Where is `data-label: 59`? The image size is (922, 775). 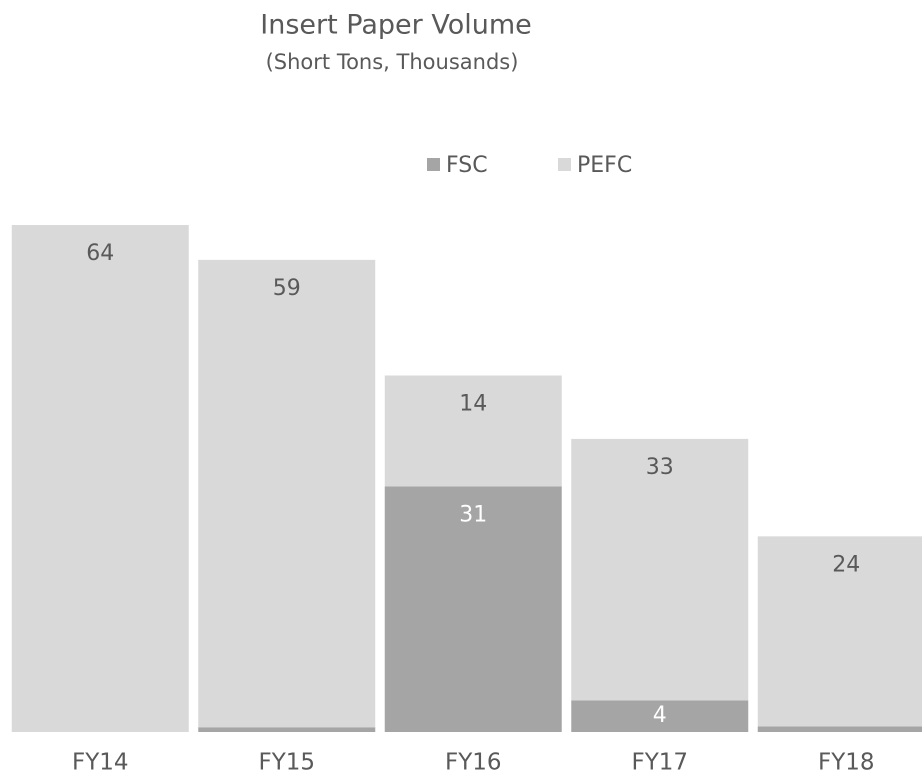
data-label: 59 is located at coordinates (287, 288).